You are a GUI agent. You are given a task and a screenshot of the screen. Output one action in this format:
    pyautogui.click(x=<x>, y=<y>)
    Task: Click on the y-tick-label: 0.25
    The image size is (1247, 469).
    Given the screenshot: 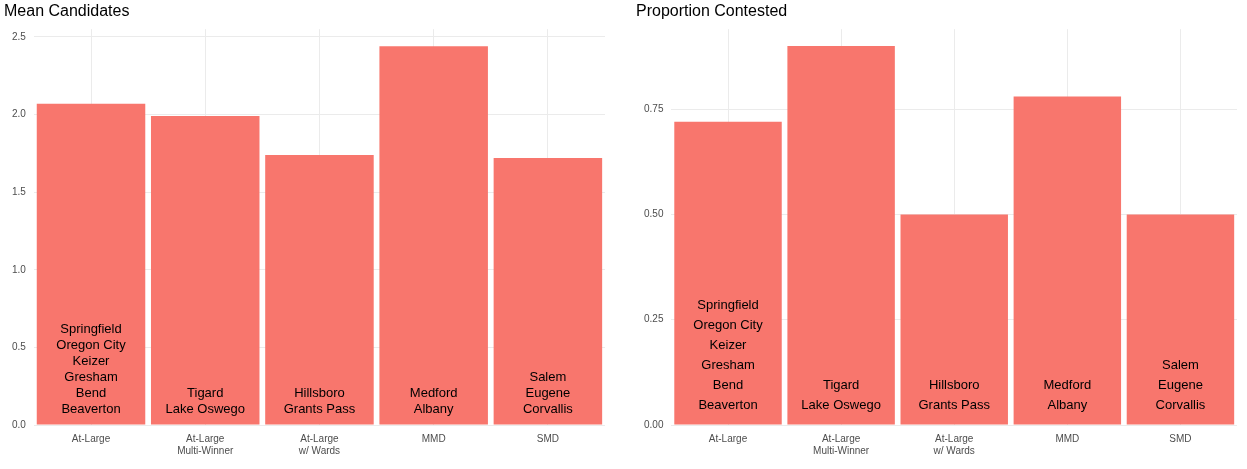 What is the action you would take?
    pyautogui.click(x=653, y=319)
    